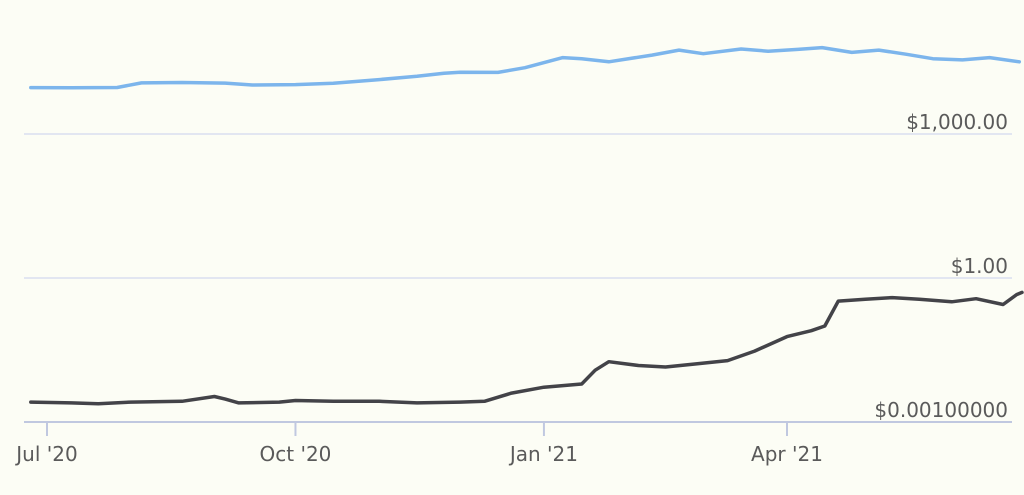 This screenshot has width=1024, height=495. What do you see at coordinates (787, 454) in the screenshot?
I see `x-tick-label: Apr '21` at bounding box center [787, 454].